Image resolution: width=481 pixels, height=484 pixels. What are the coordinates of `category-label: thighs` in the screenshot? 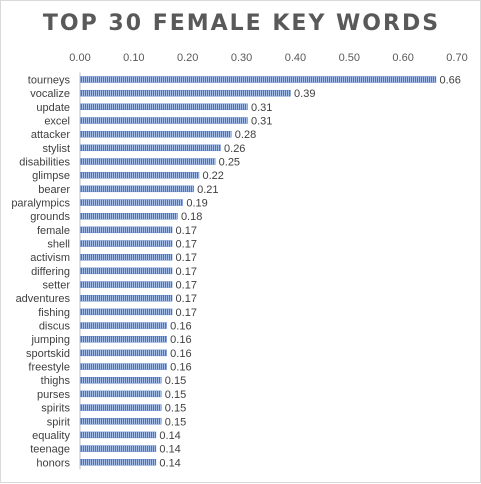 It's located at (56, 381).